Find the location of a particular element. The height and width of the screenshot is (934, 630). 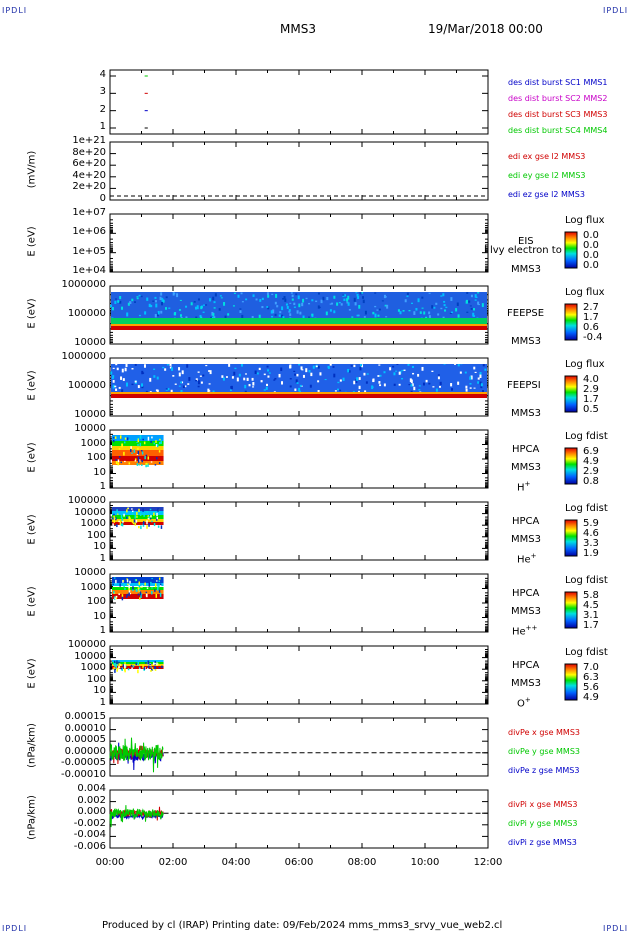

y-tick-label: -0.002 is located at coordinates (89, 823).